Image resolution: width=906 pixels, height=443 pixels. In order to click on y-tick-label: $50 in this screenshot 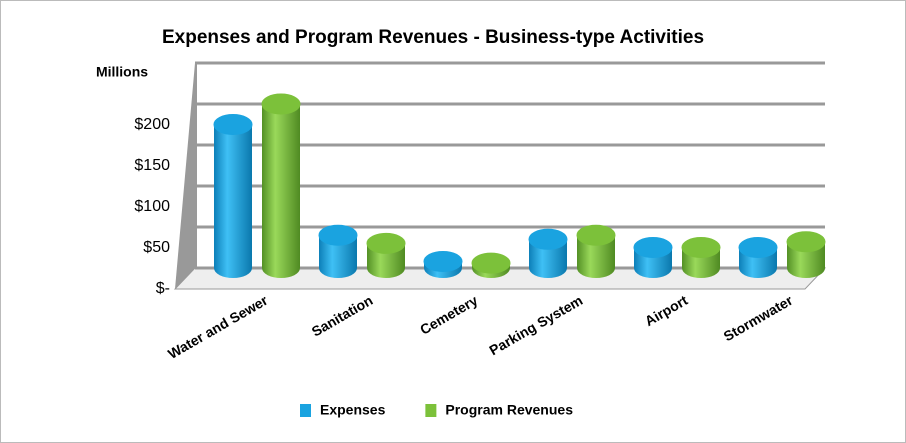, I will do `click(156, 247)`.